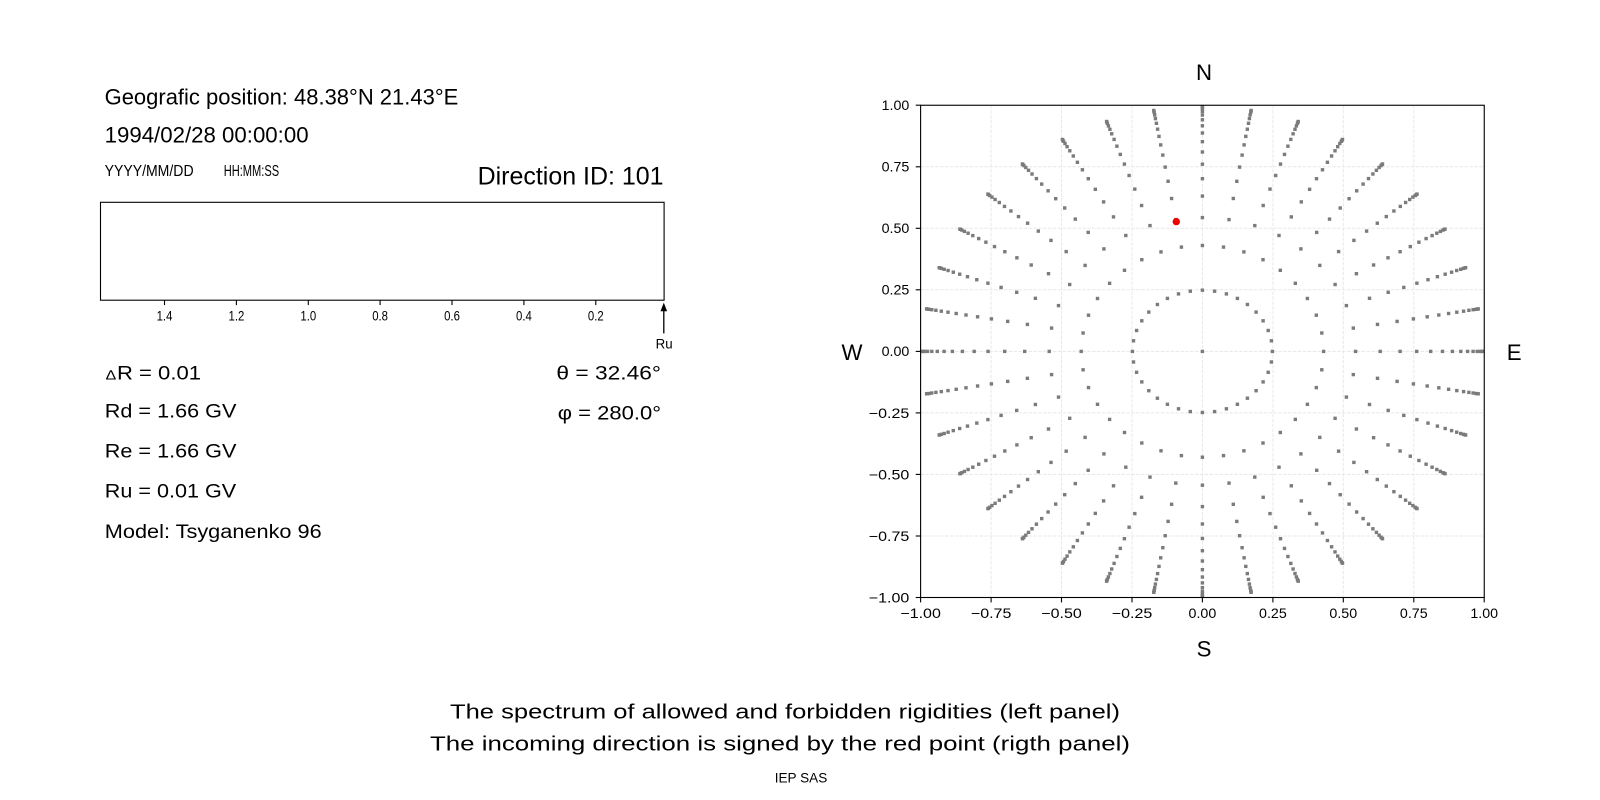  I want to click on svg-text: Re = 1.66 GV, so click(171, 451).